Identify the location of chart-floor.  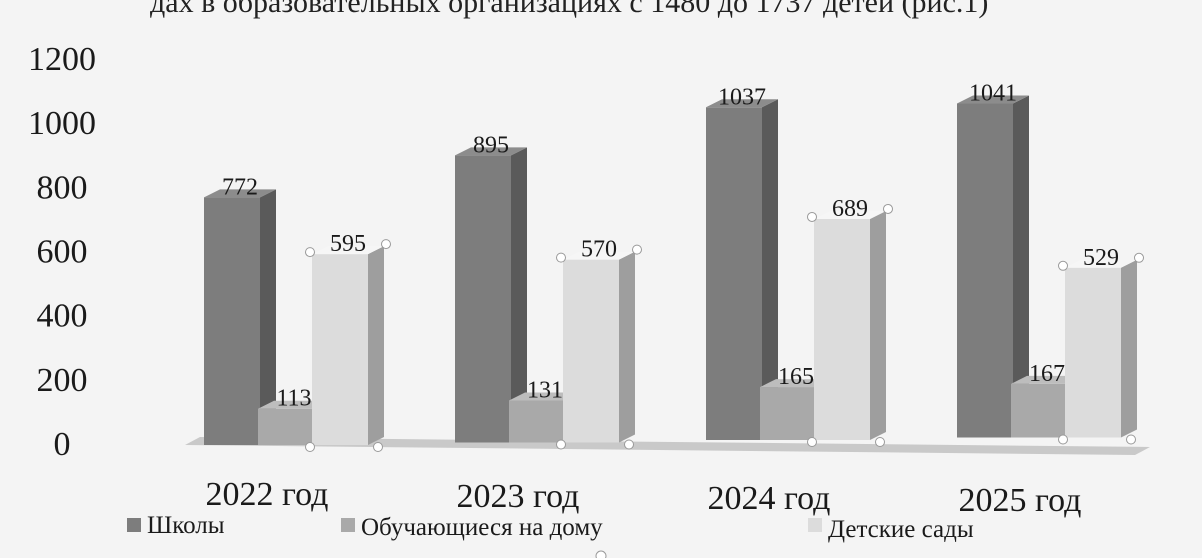
(667, 446).